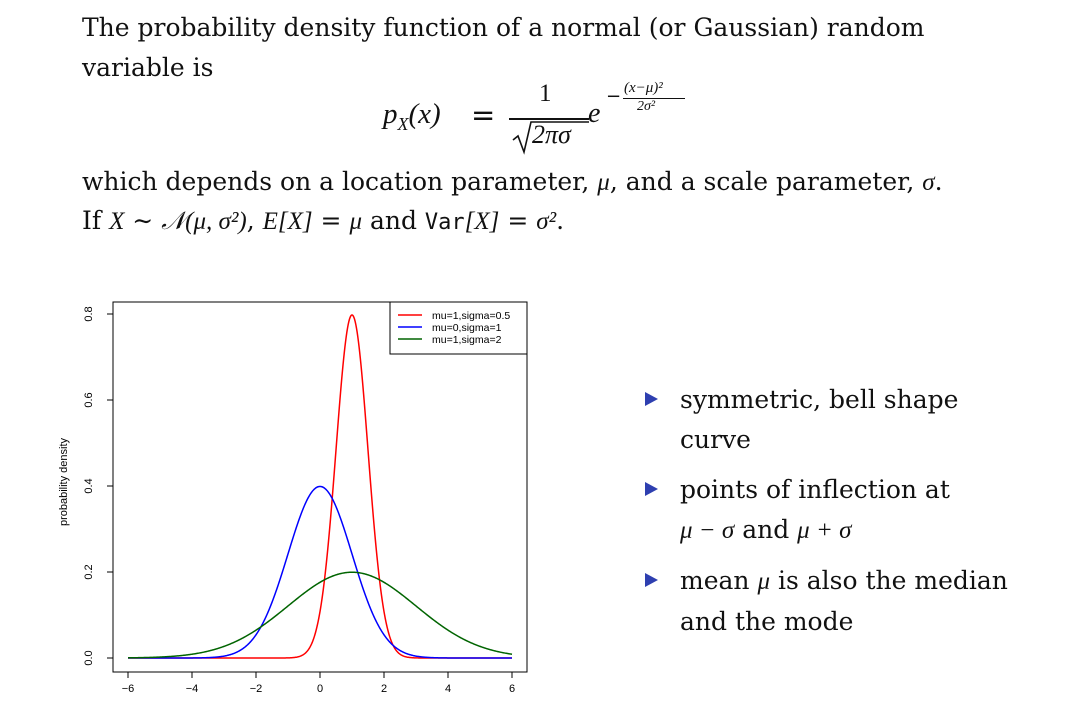  What do you see at coordinates (850, 601) in the screenshot?
I see `bullet-item: mean μ is also the median and the mode` at bounding box center [850, 601].